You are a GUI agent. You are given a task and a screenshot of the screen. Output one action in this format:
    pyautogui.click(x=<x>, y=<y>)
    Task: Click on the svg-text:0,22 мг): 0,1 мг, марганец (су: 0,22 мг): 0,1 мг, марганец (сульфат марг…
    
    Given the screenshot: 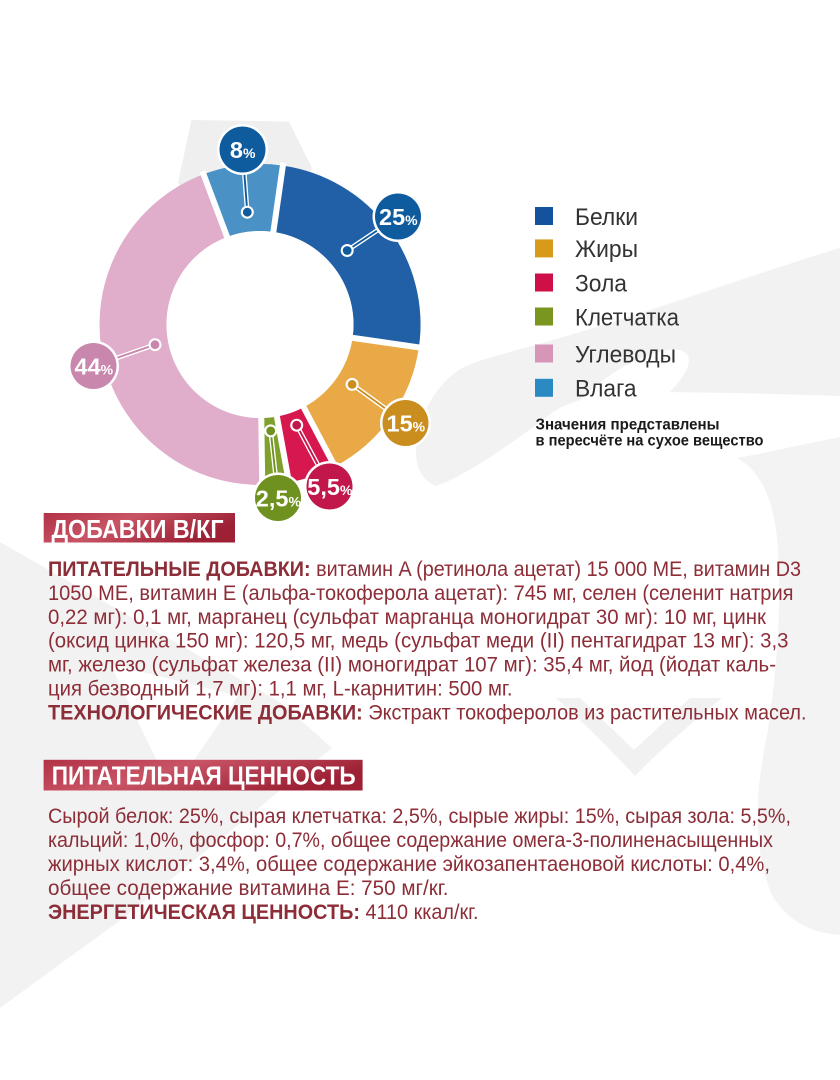 What is the action you would take?
    pyautogui.click(x=407, y=617)
    